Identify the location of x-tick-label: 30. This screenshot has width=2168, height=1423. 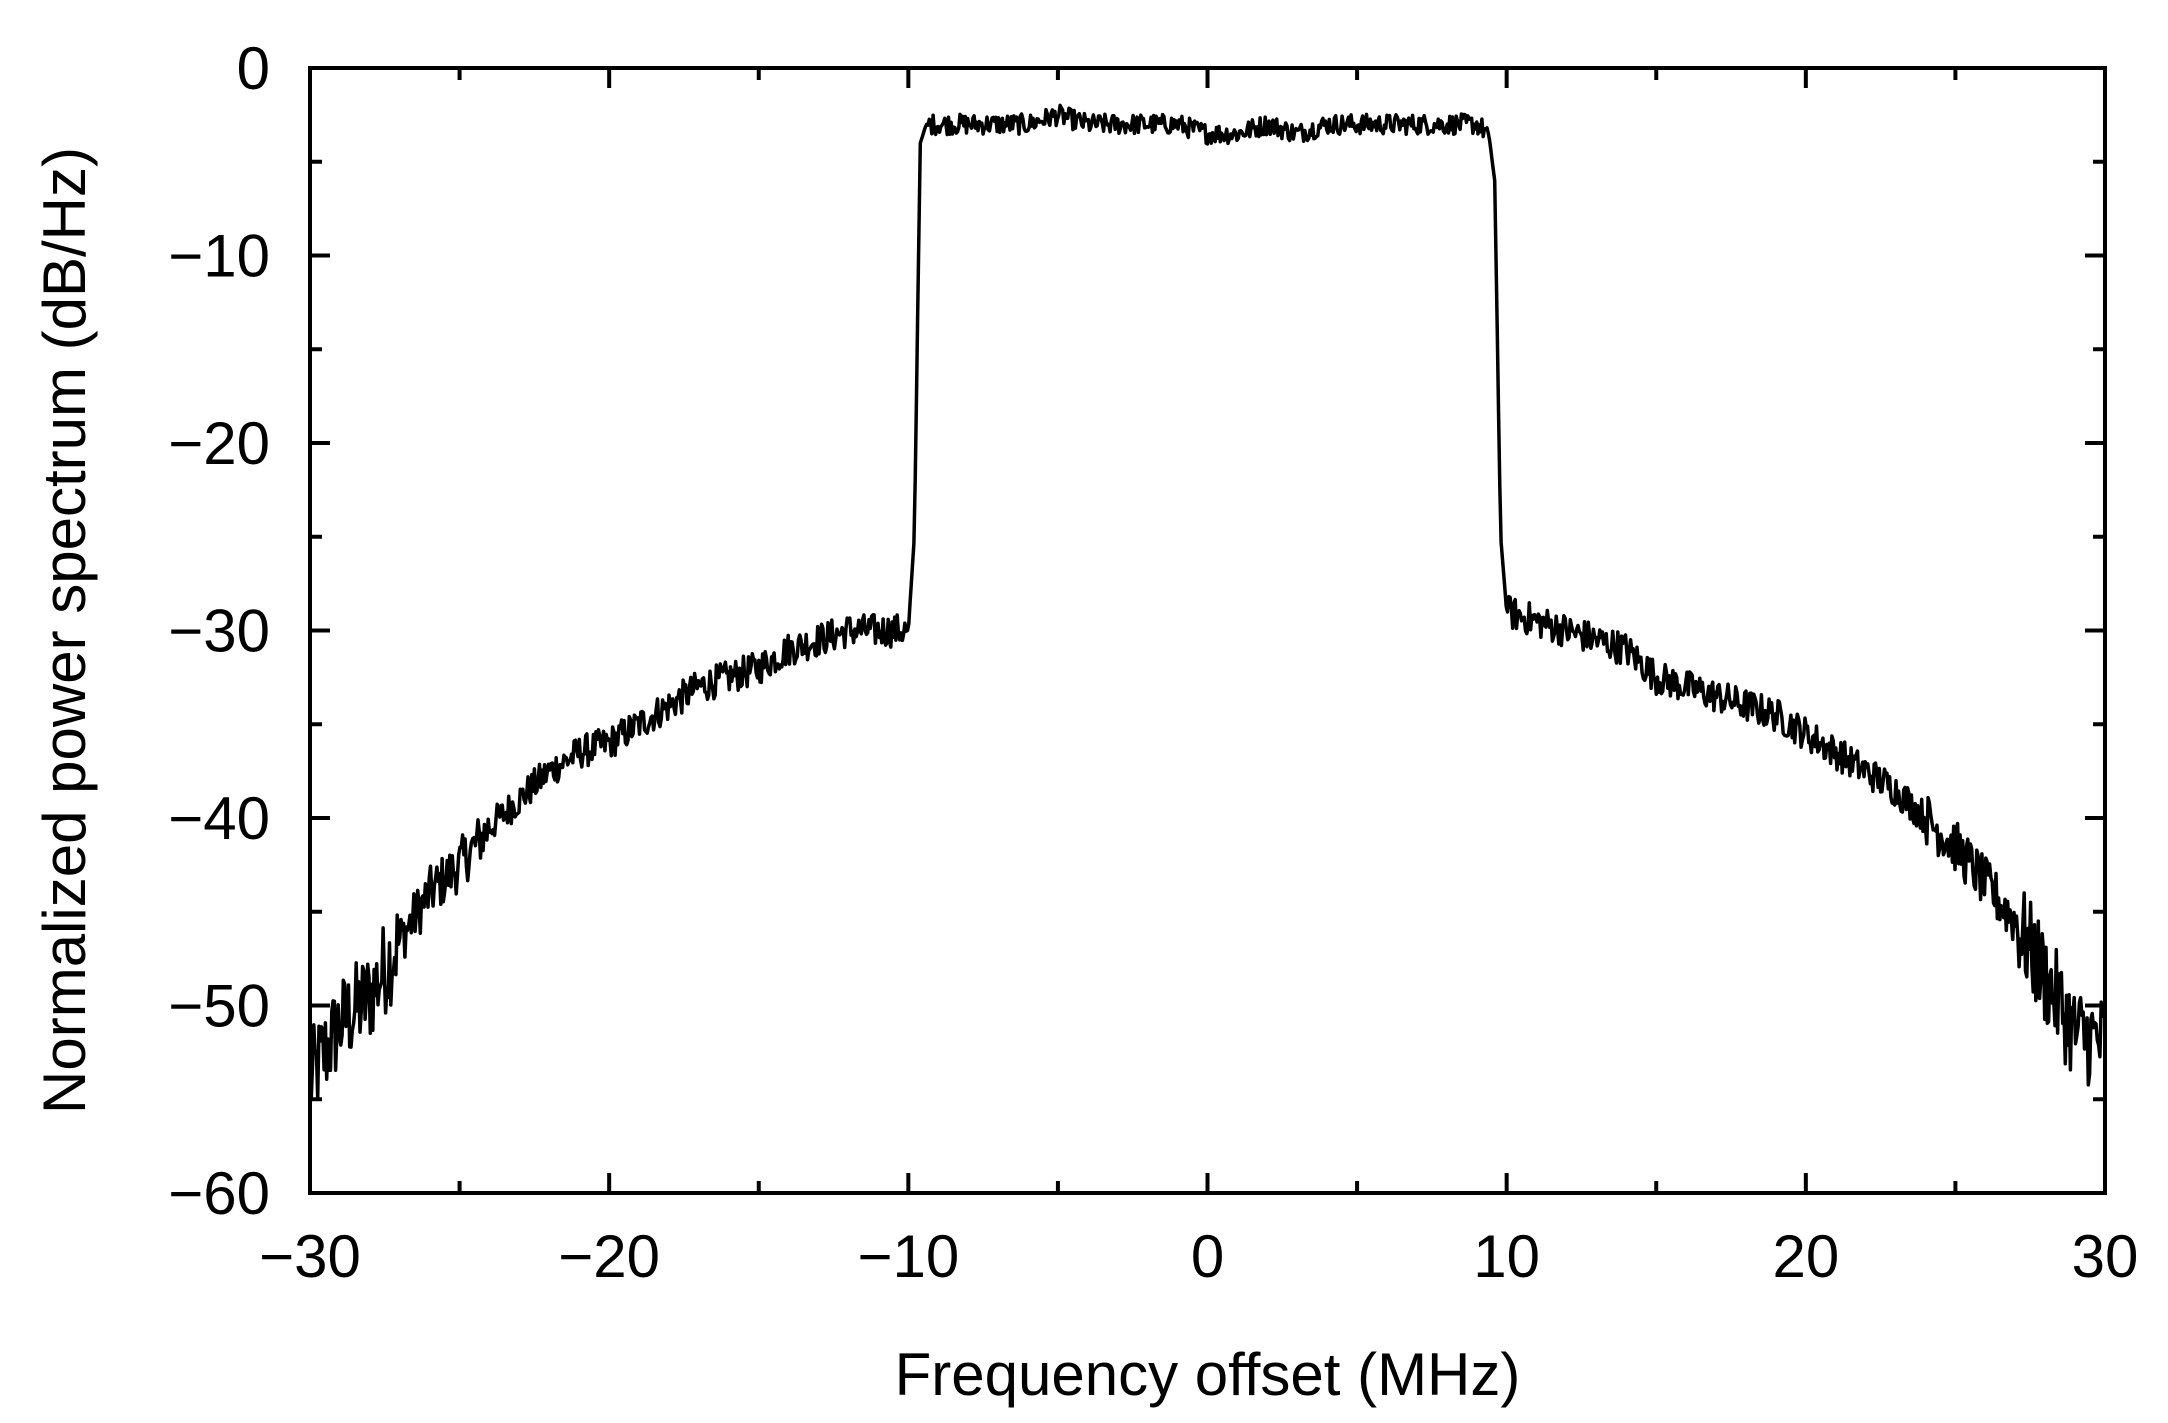
(2105, 1256).